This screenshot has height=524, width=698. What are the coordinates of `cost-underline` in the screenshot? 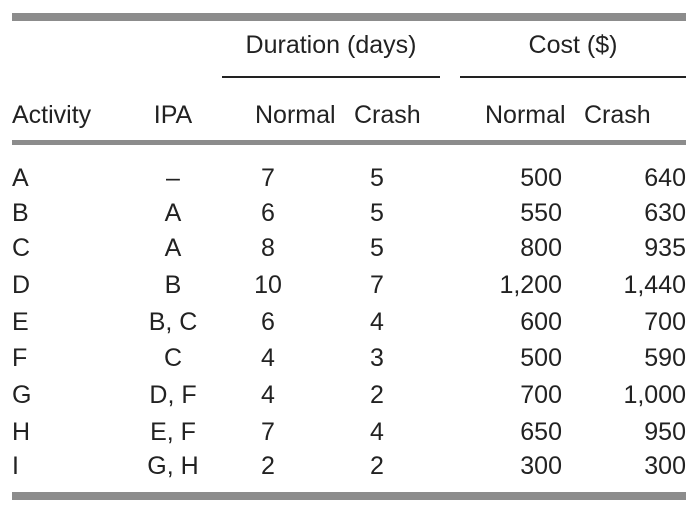 It's located at (573, 77).